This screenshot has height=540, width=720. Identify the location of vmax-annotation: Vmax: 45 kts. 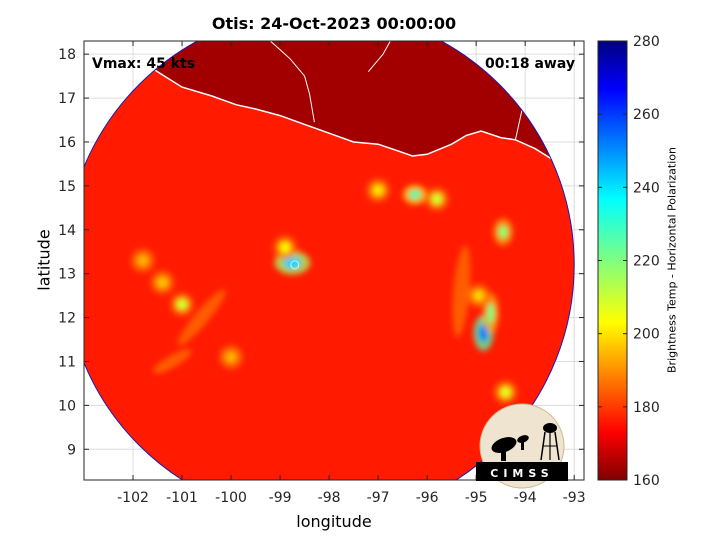
(143, 64).